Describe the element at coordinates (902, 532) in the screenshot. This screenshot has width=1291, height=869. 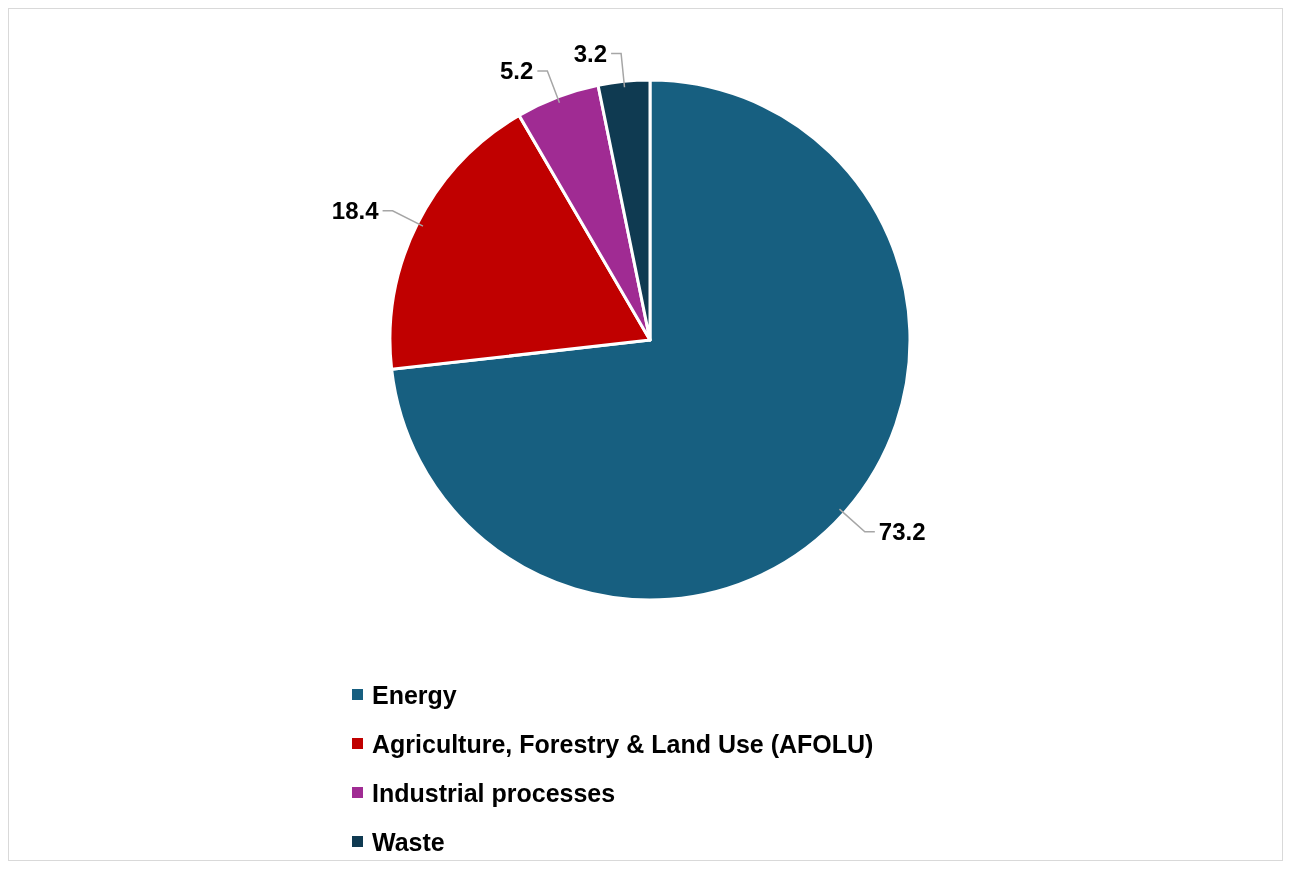
I see `data-label: 73.2` at that location.